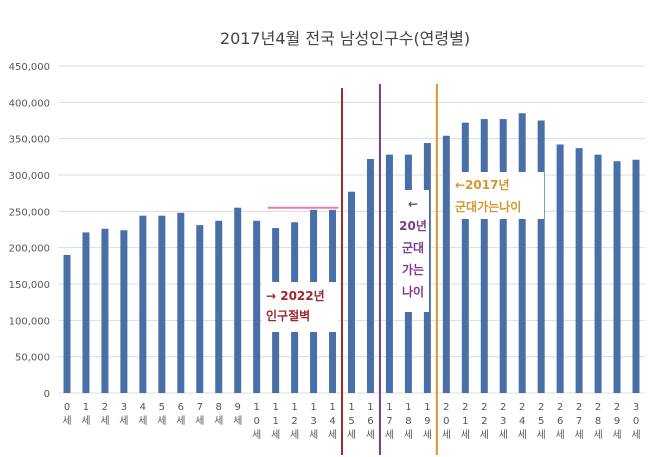 The width and height of the screenshot is (665, 457). I want to click on bar-22세, so click(484, 256).